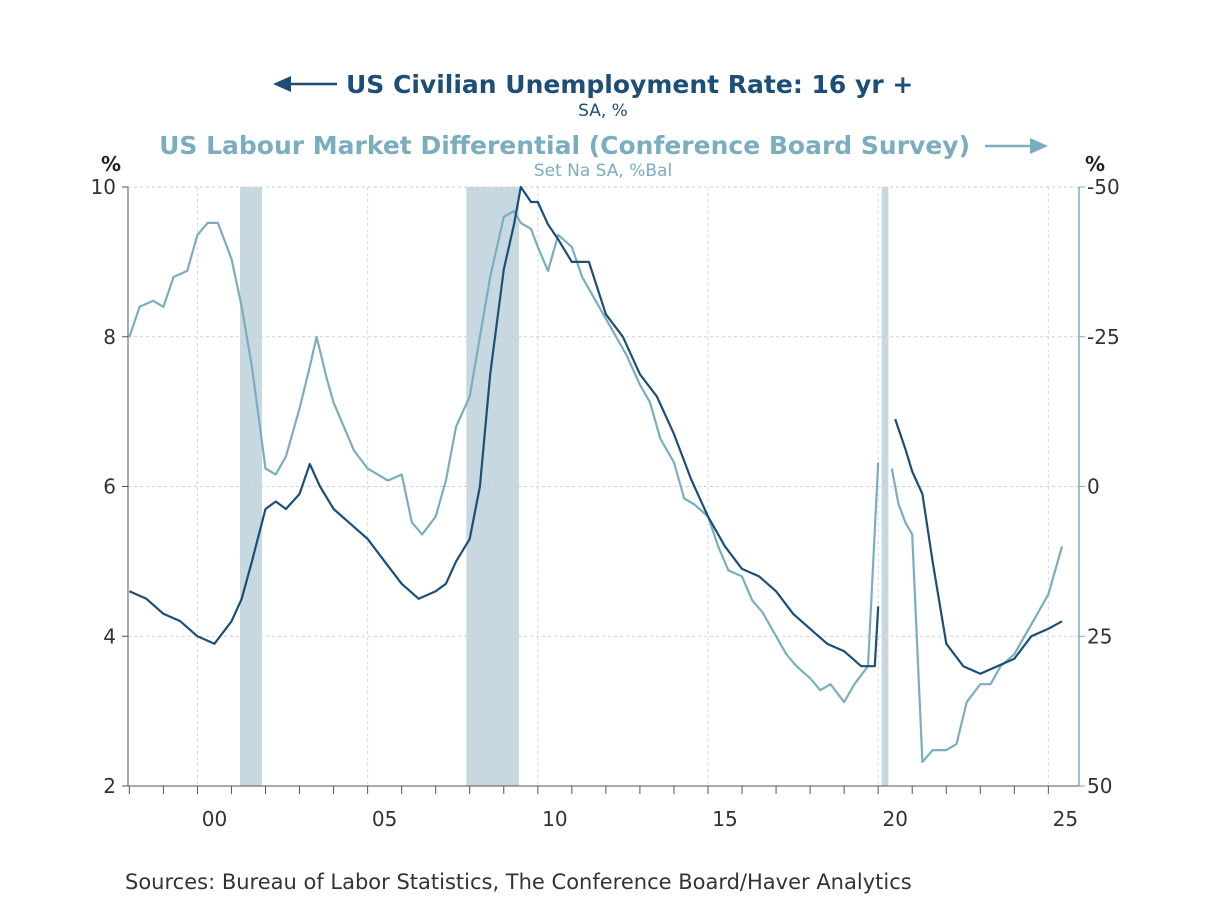  What do you see at coordinates (109, 487) in the screenshot?
I see `left-tick-label-2: 6` at bounding box center [109, 487].